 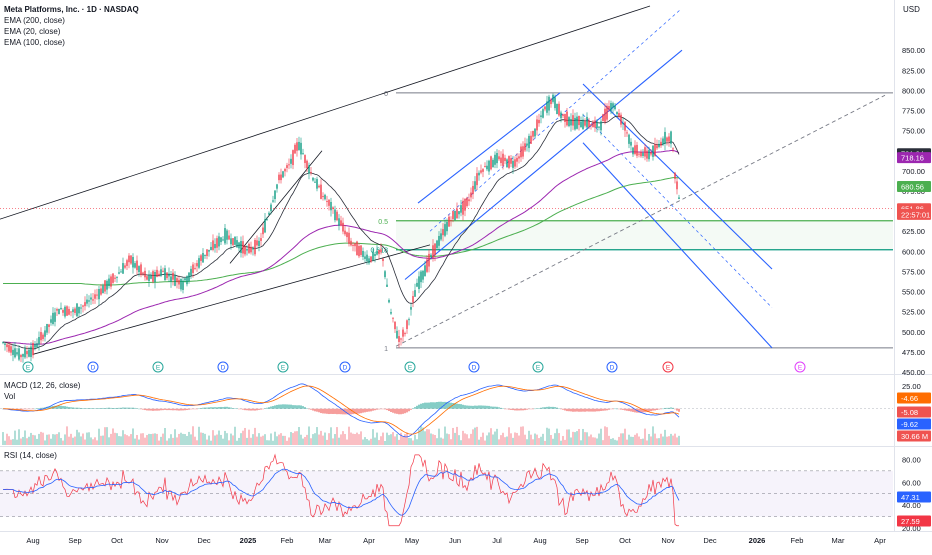 What do you see at coordinates (913, 292) in the screenshot?
I see `price-tick-label: 550.00` at bounding box center [913, 292].